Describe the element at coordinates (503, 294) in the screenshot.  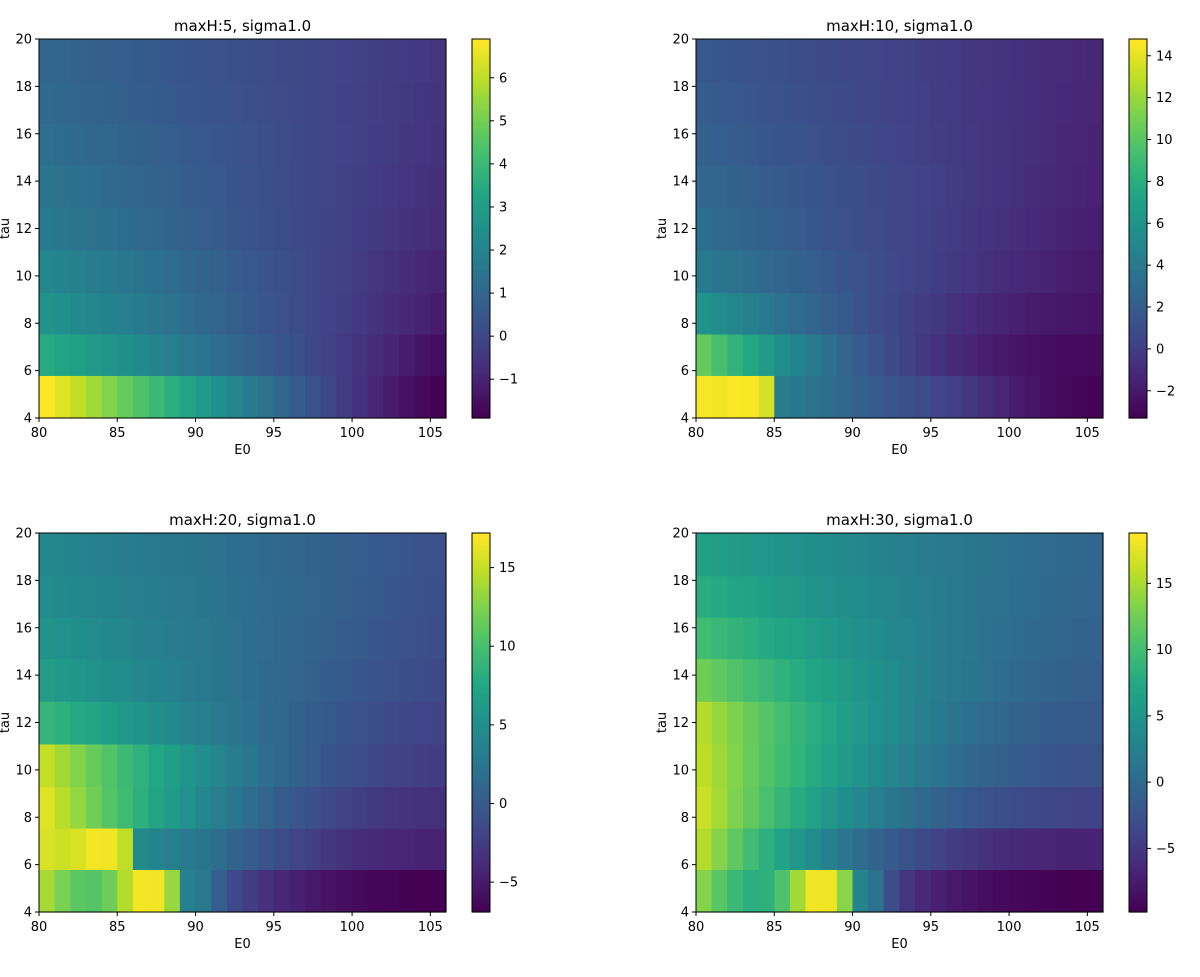
I see `colorbar-tick-label: 1` at that location.